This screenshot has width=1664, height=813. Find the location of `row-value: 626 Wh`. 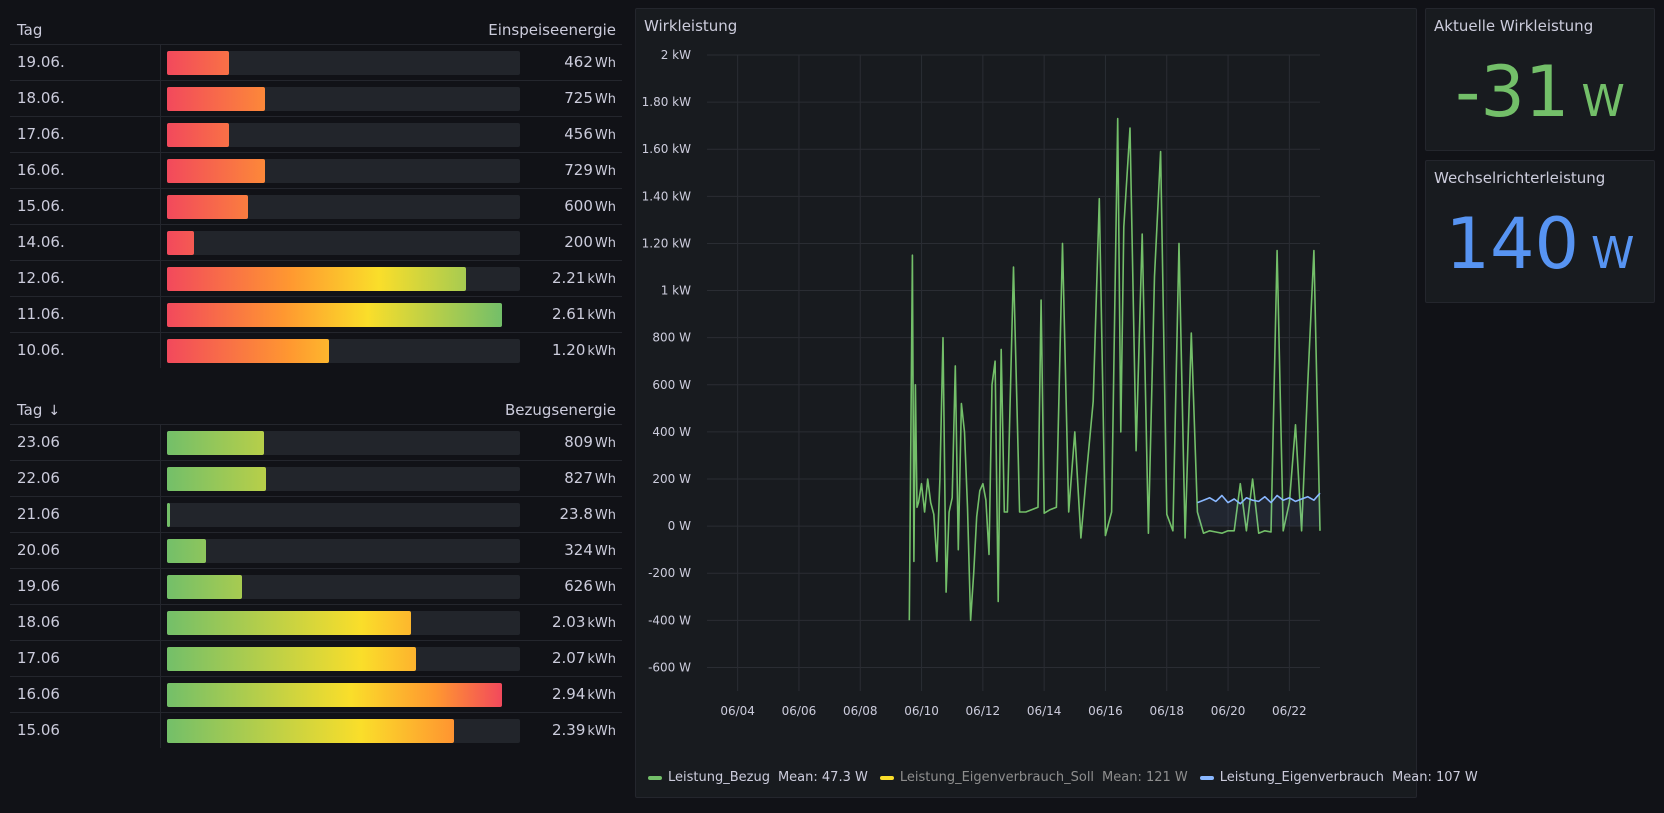

row-value: 626 Wh is located at coordinates (590, 586).